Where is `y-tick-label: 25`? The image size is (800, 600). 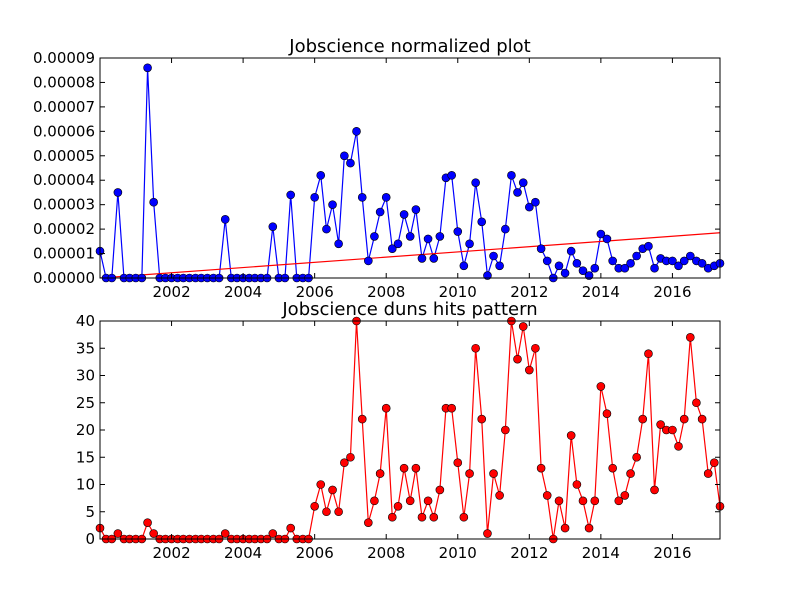 y-tick-label: 25 is located at coordinates (85, 403).